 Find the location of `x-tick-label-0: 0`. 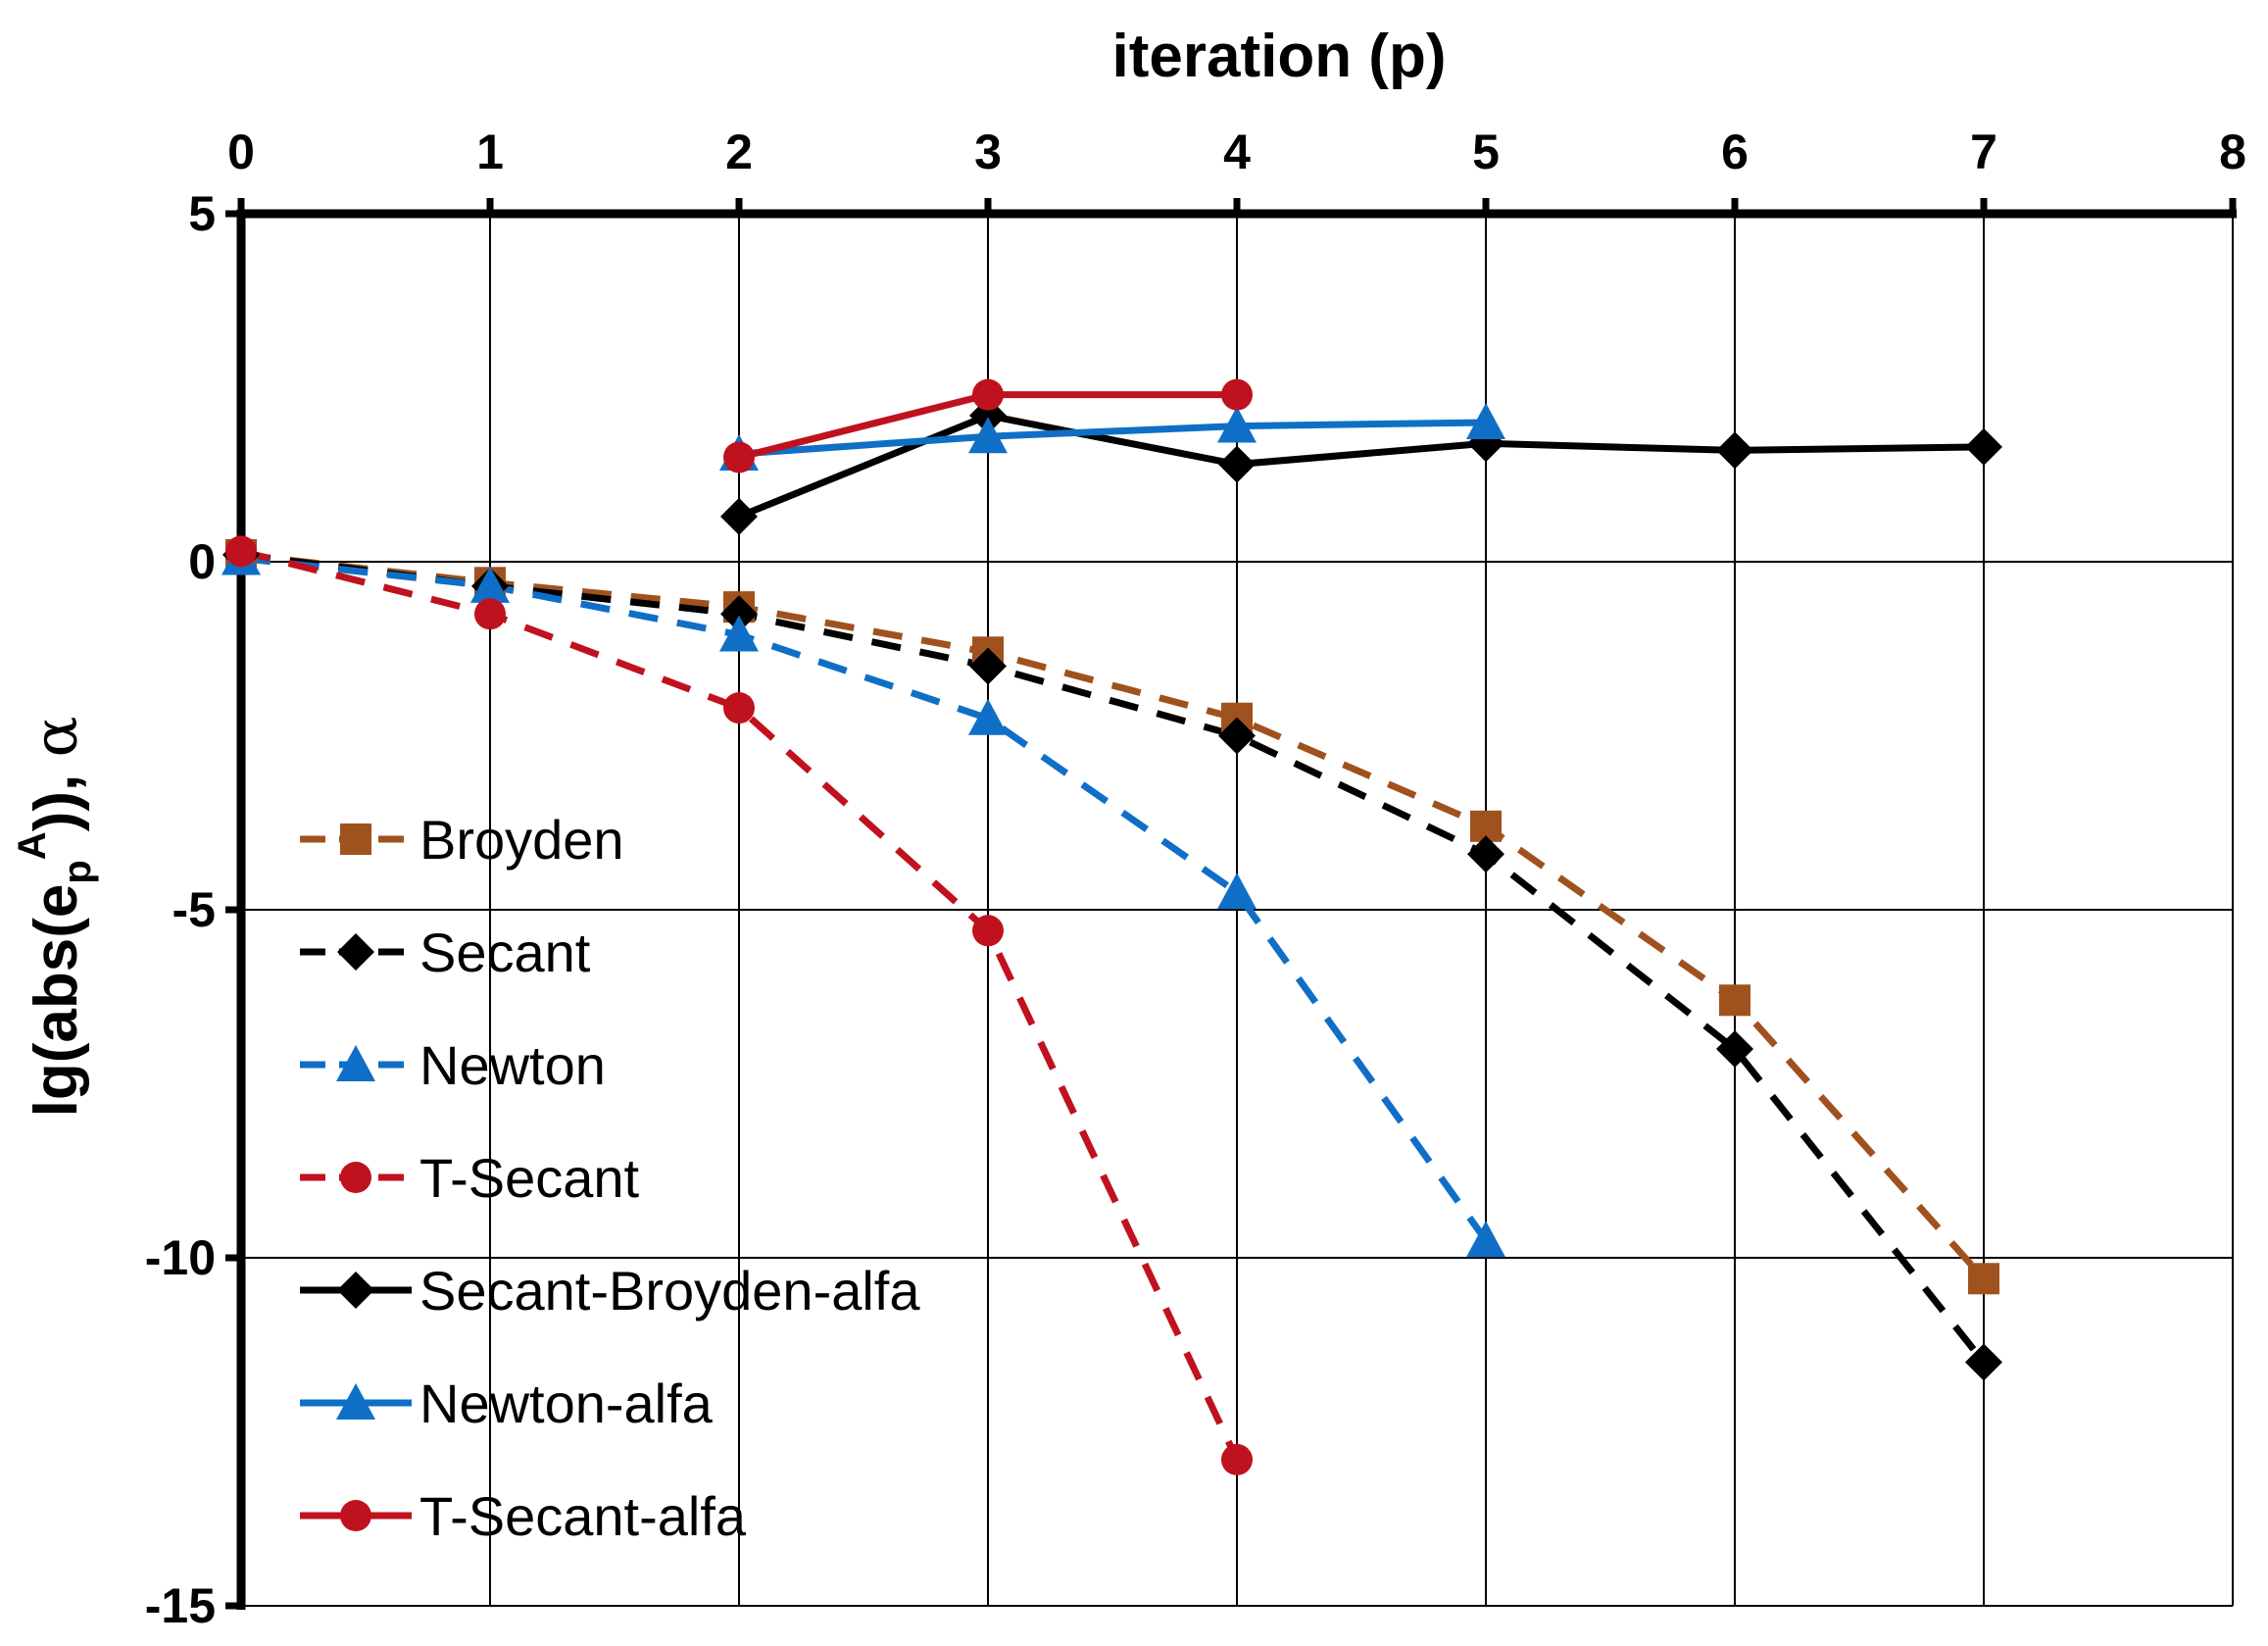

x-tick-label-0: 0 is located at coordinates (241, 152).